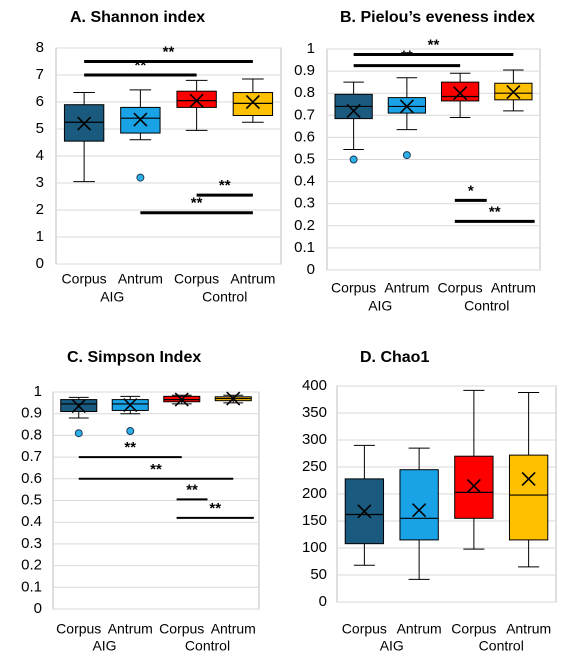  What do you see at coordinates (137, 17) in the screenshot?
I see `panel-title: A. Shannon index` at bounding box center [137, 17].